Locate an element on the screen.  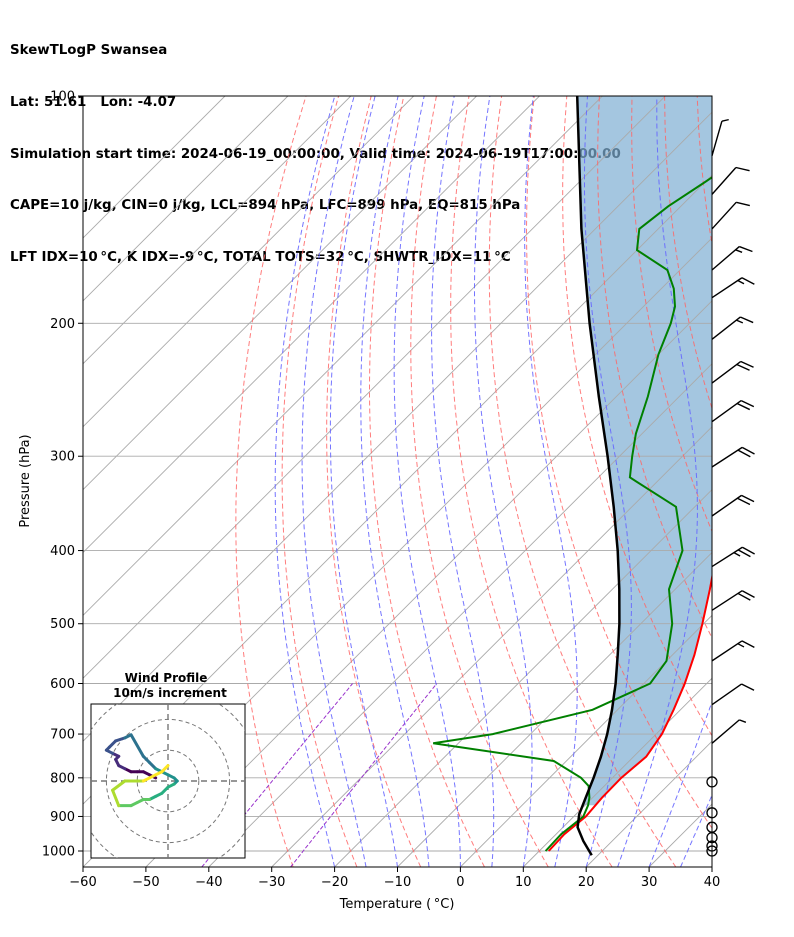
y-tick-label: 300 is located at coordinates (62, 457).